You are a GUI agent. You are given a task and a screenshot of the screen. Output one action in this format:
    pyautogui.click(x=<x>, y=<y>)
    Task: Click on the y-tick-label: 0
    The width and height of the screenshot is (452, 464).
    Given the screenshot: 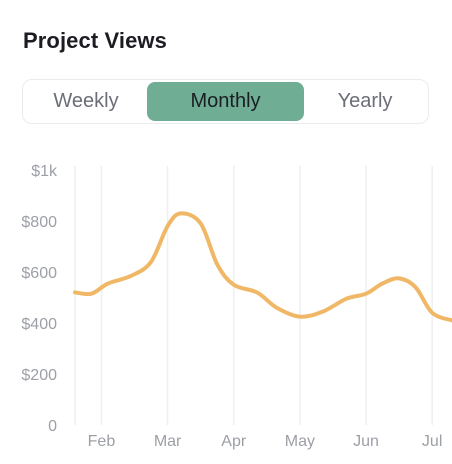 What is the action you would take?
    pyautogui.click(x=52, y=426)
    